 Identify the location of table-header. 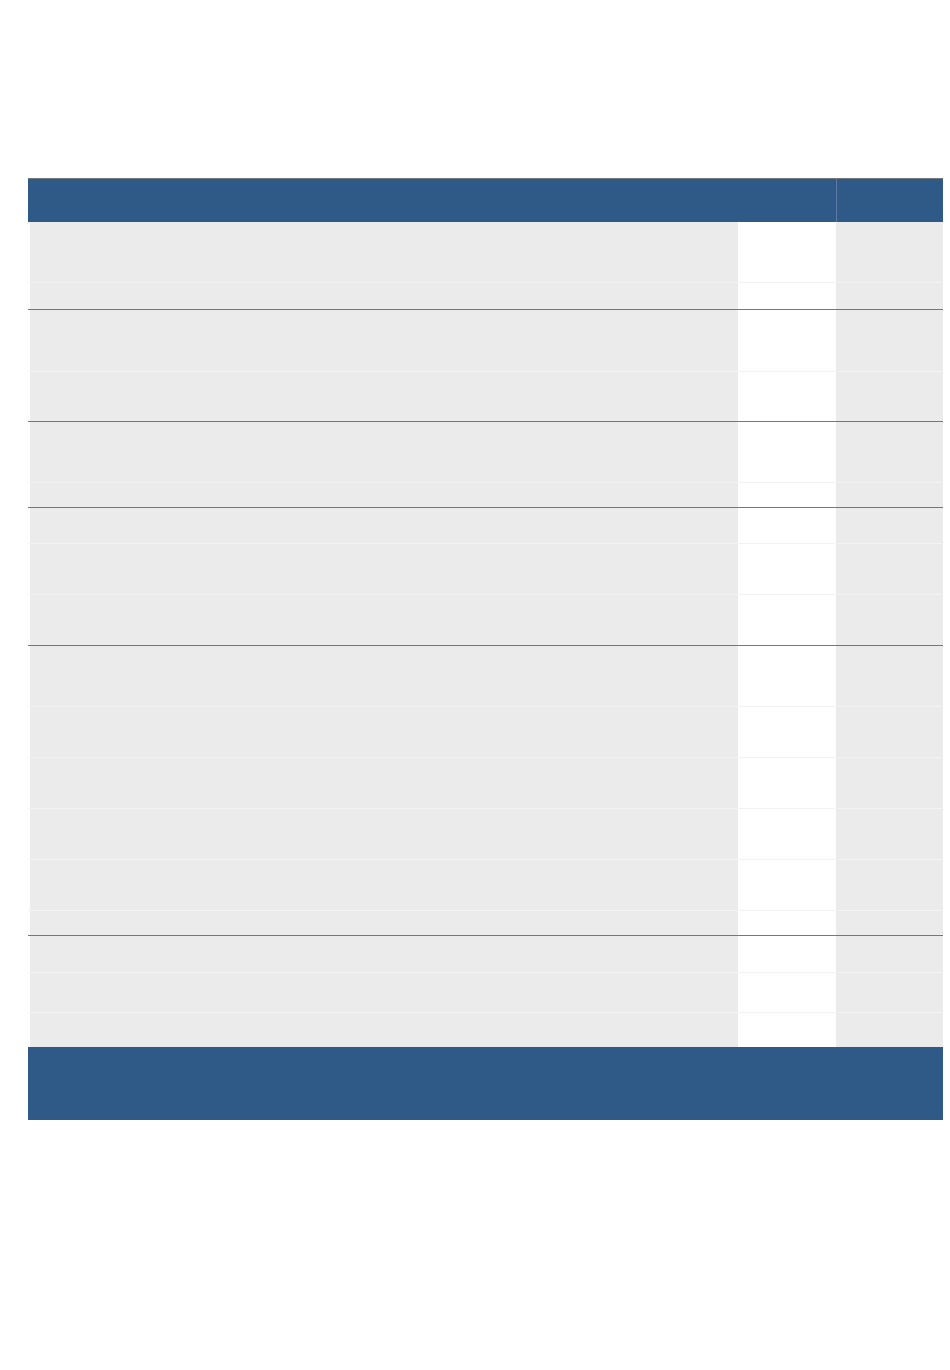
(485, 200).